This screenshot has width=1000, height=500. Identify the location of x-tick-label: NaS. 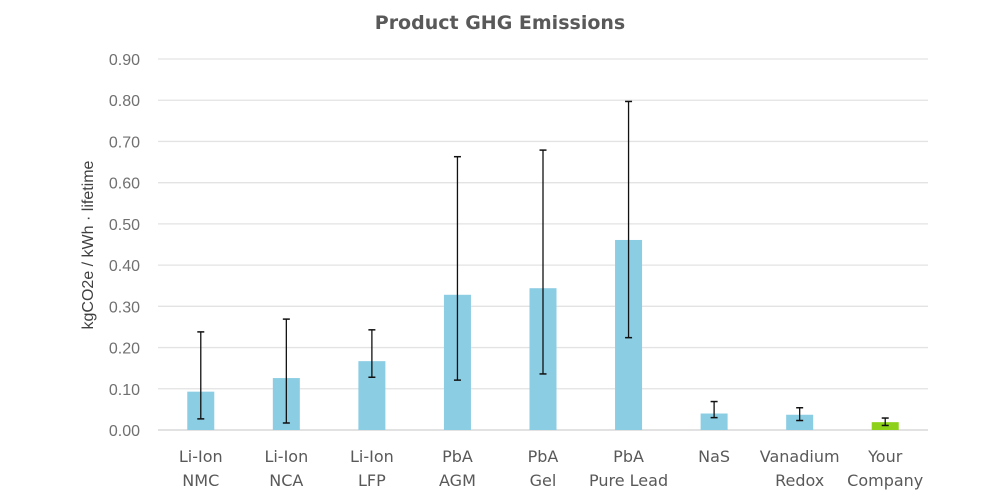
(714, 456).